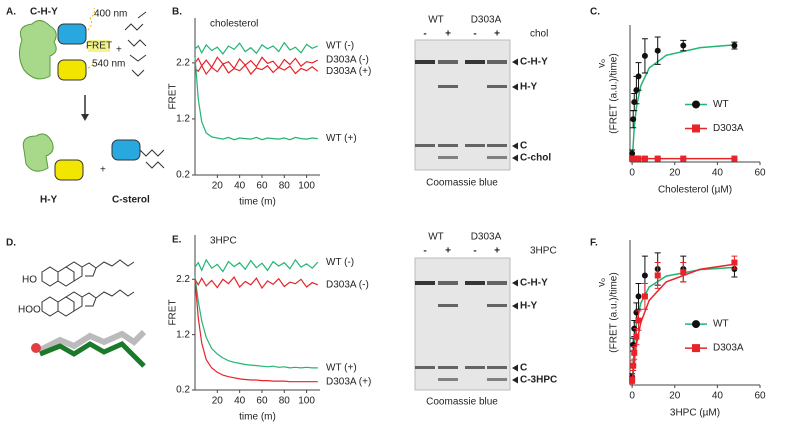  Describe the element at coordinates (91, 19) in the screenshot. I see `light-in` at that location.